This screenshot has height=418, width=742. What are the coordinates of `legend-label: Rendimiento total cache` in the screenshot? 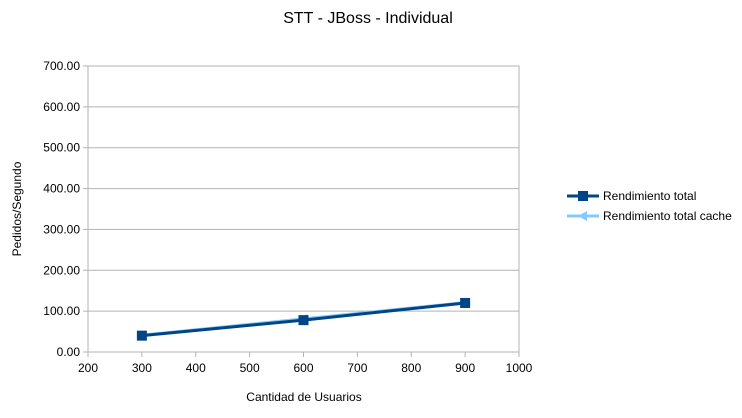 It's located at (667, 216).